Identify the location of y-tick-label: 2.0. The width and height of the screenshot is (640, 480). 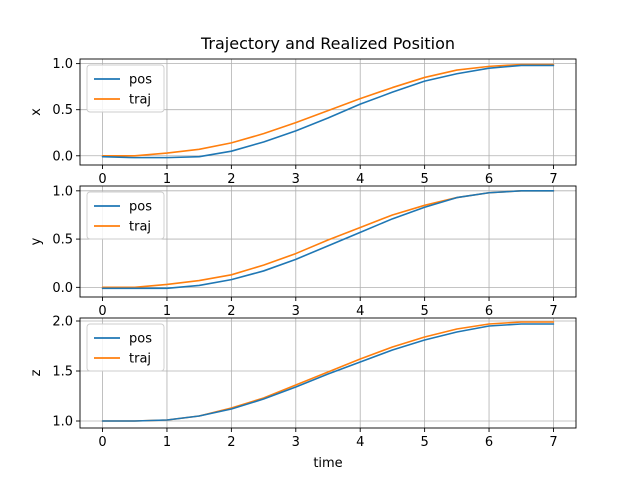
(62, 322).